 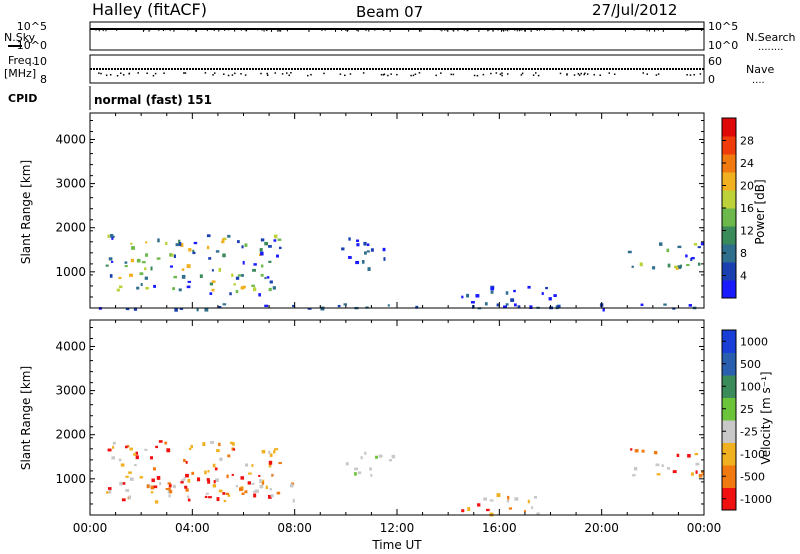 What do you see at coordinates (760, 69) in the screenshot?
I see `nave-label: Nave` at bounding box center [760, 69].